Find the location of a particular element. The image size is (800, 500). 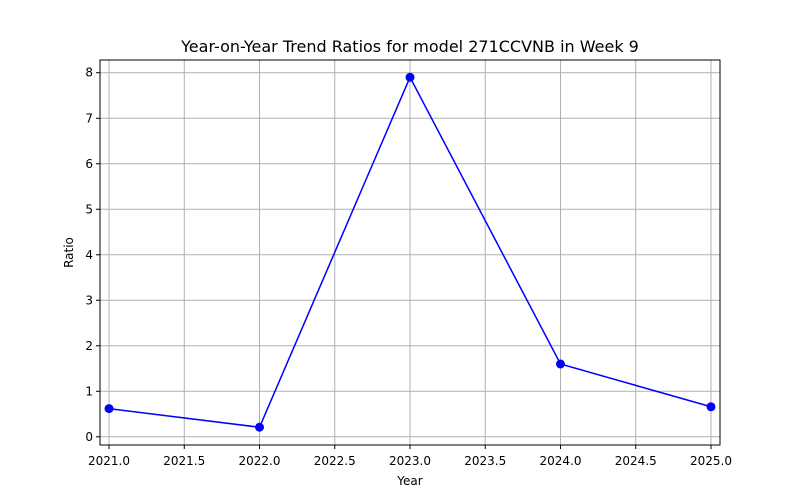

x-tick-label: 2023.5 is located at coordinates (485, 461).